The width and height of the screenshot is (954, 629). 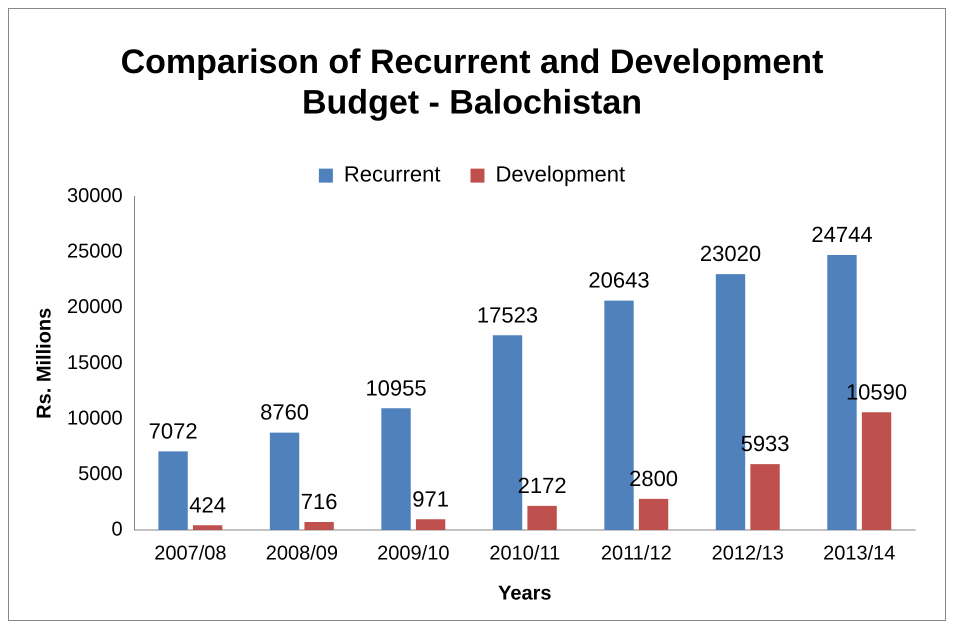 What do you see at coordinates (94, 251) in the screenshot?
I see `y-tick-label: 25000` at bounding box center [94, 251].